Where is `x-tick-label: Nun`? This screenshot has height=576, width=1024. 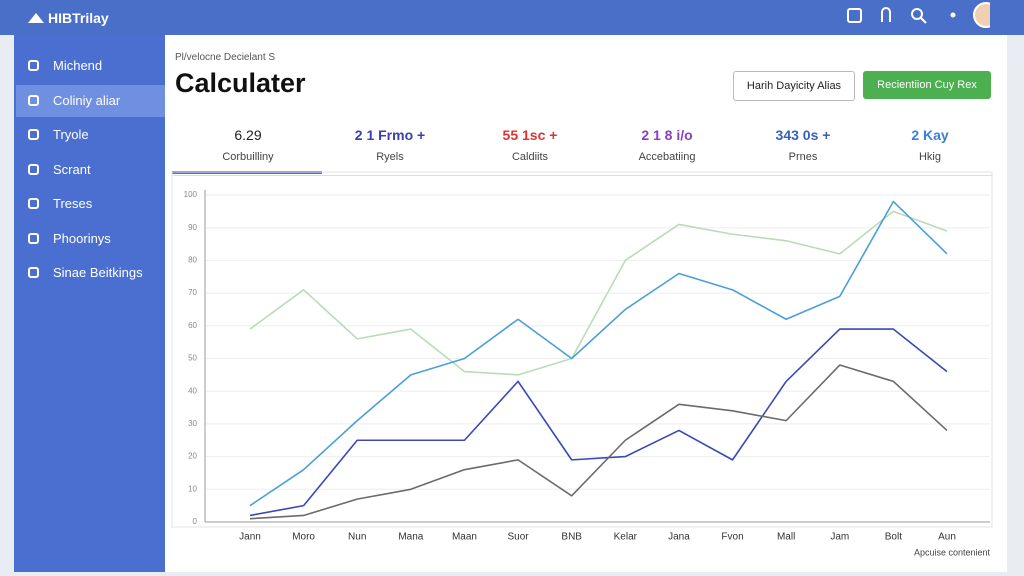 x-tick-label: Nun is located at coordinates (357, 537).